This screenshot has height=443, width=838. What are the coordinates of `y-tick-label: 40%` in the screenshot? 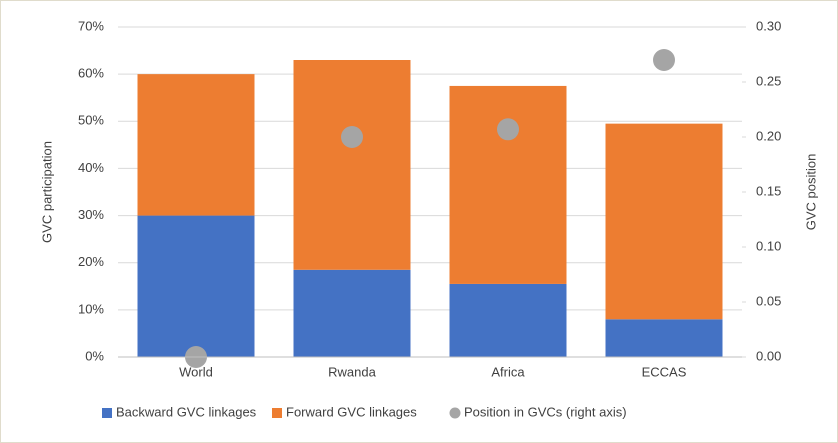 It's located at (91, 167).